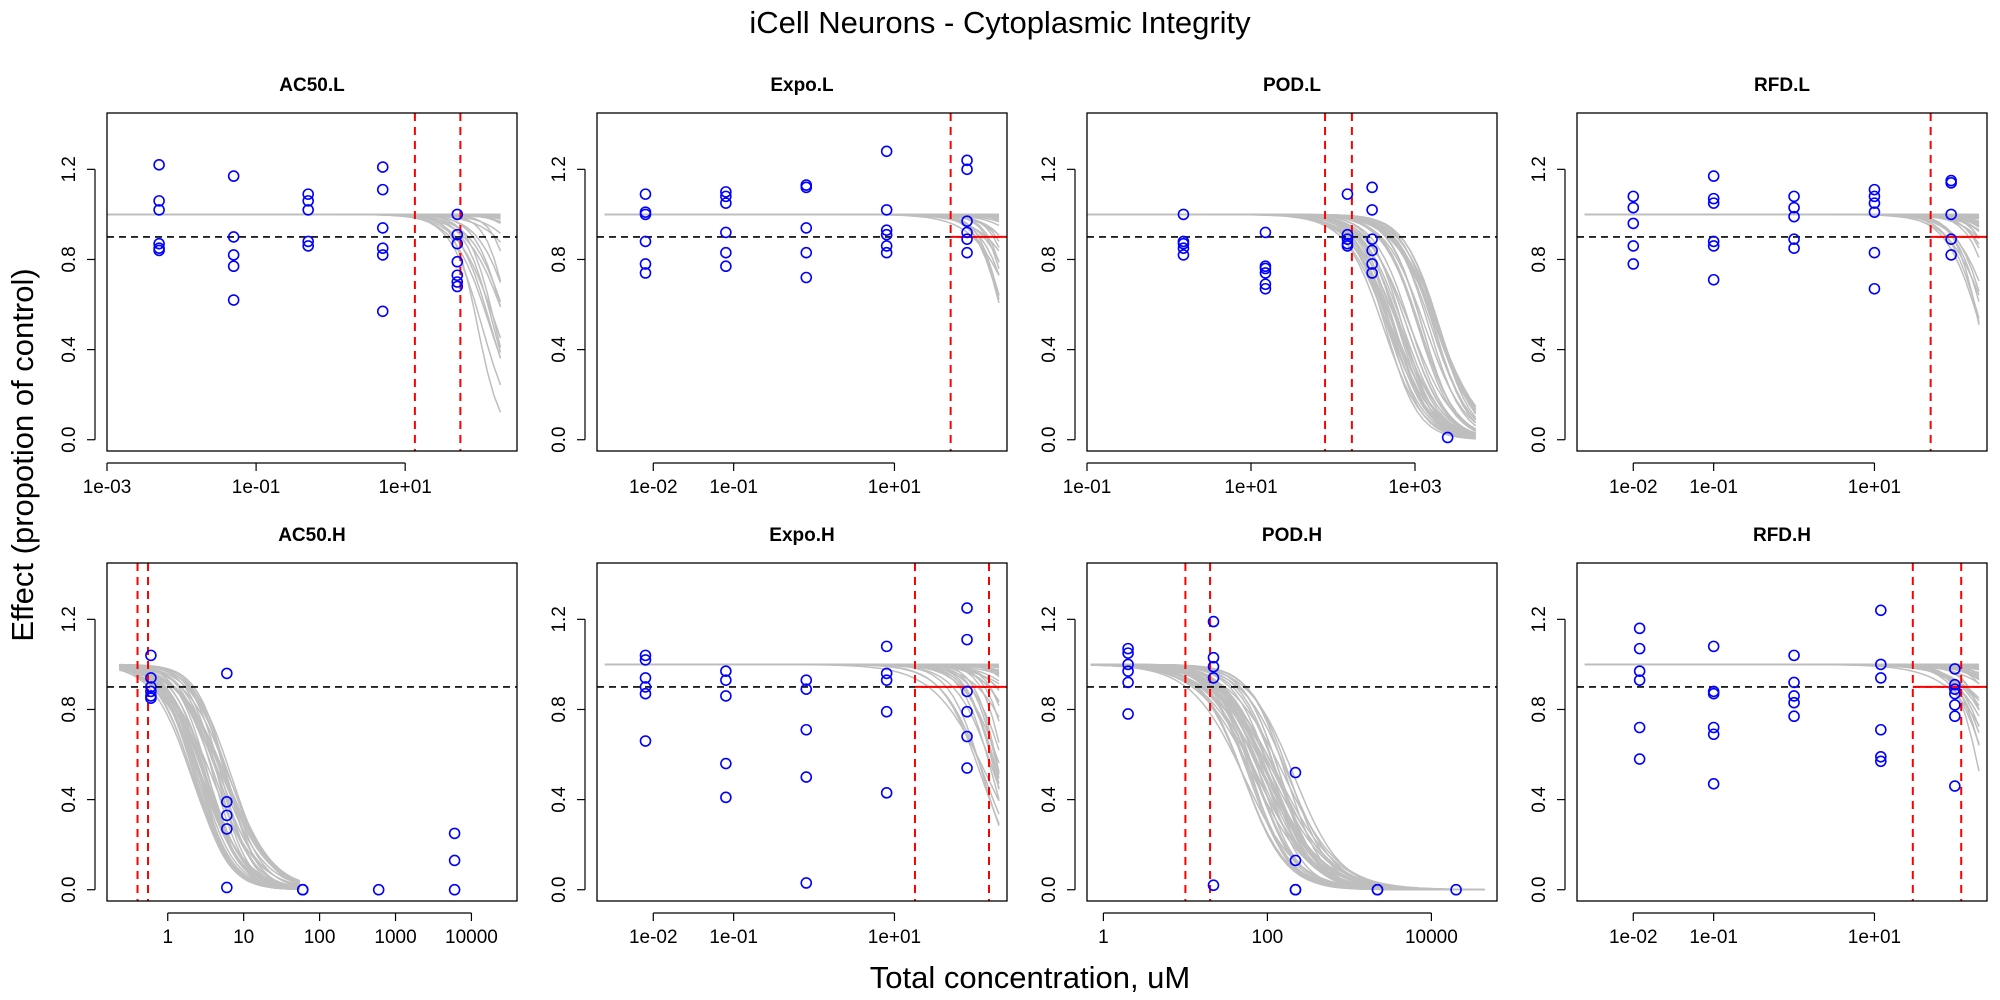 This screenshot has height=1000, width=2000. What do you see at coordinates (1268, 937) in the screenshot?
I see `x-tick-label: 100` at bounding box center [1268, 937].